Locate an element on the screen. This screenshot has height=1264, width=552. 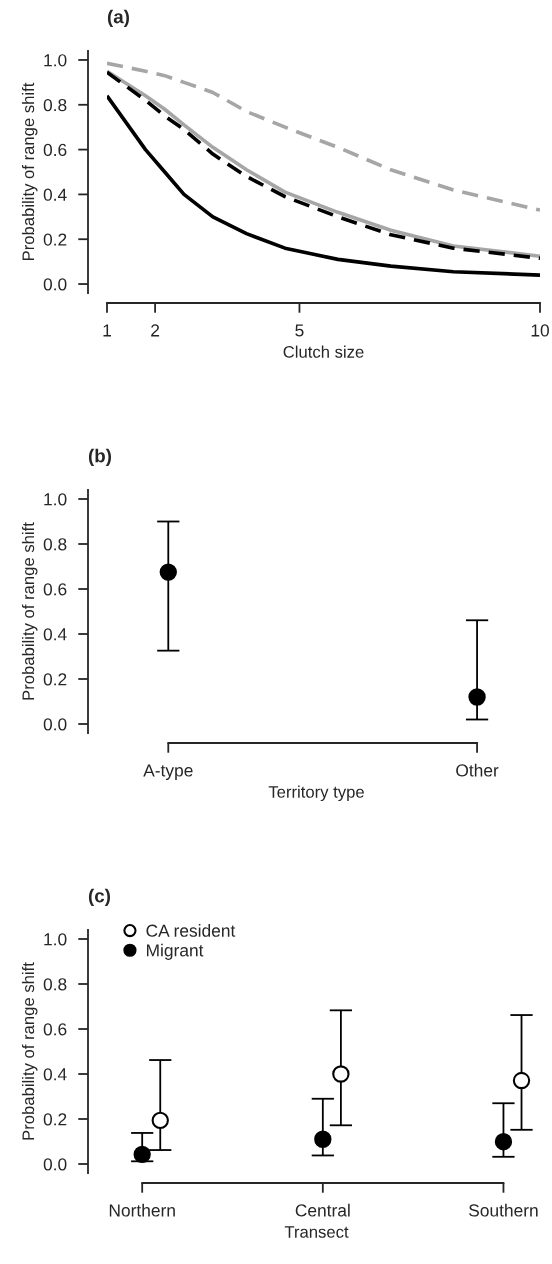
x-tick-label: Northern is located at coordinates (142, 1210).